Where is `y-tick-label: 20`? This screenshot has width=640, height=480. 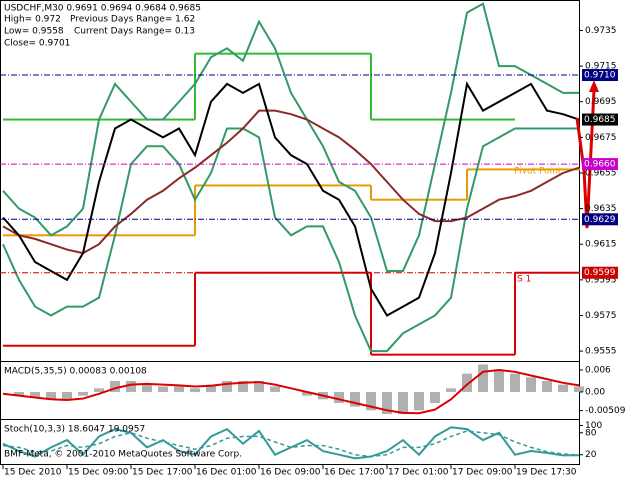 y-tick-label: 20 is located at coordinates (591, 455).